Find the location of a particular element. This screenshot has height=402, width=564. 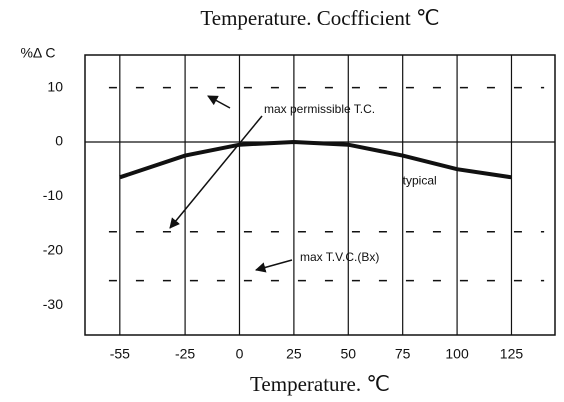

chart-title: Temperature. Cocfficient ℃ is located at coordinates (319, 18).